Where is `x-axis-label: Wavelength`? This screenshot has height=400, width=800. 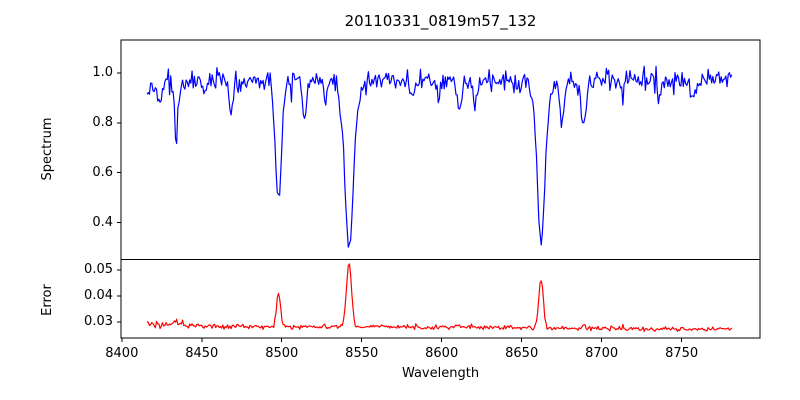
x-axis-label: Wavelength is located at coordinates (440, 373).